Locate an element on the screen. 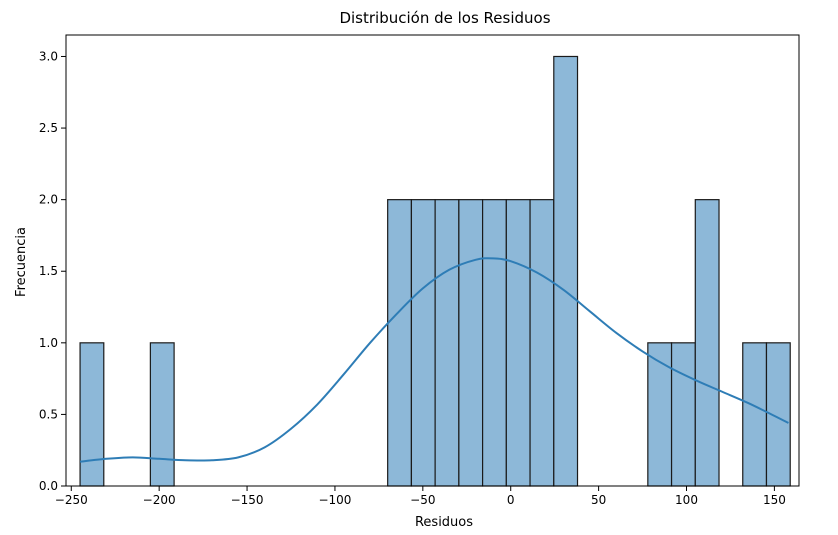  x-tick-label: −150 is located at coordinates (247, 500).